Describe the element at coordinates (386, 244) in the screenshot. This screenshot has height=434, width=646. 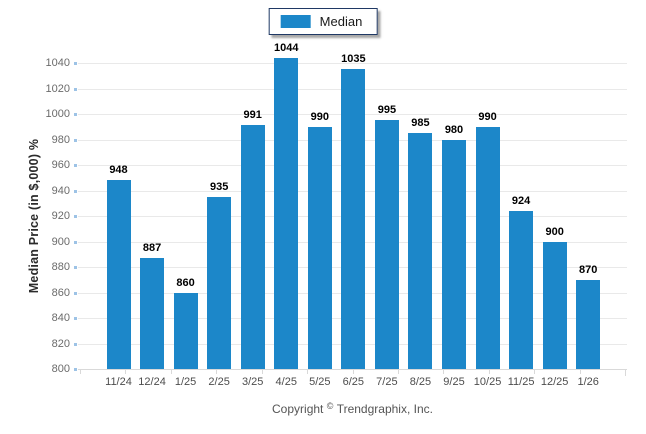
I see `bar-7/25` at that location.